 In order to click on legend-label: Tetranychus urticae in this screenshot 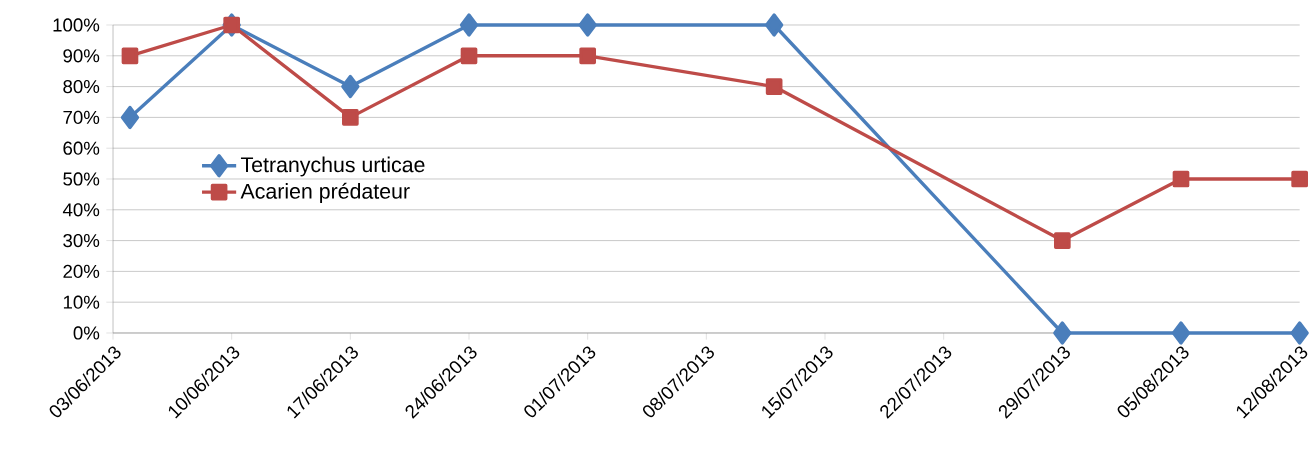, I will do `click(332, 166)`.